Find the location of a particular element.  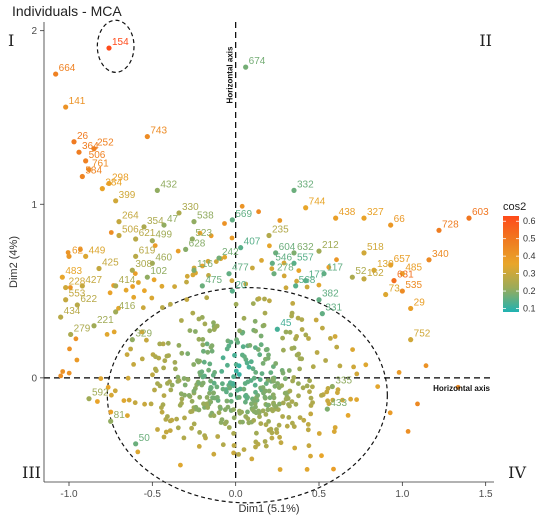

point-label-130: 130 is located at coordinates (385, 264).